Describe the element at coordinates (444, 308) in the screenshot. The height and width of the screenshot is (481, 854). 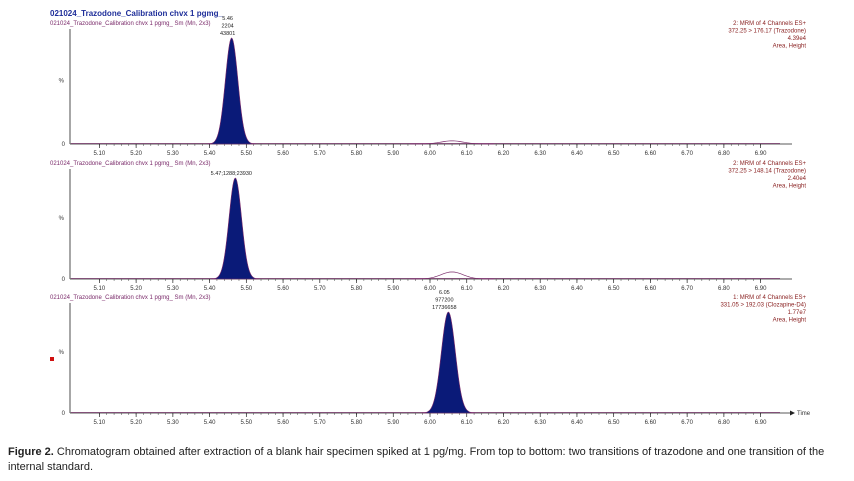
I see `peak-label: 17736658` at that location.